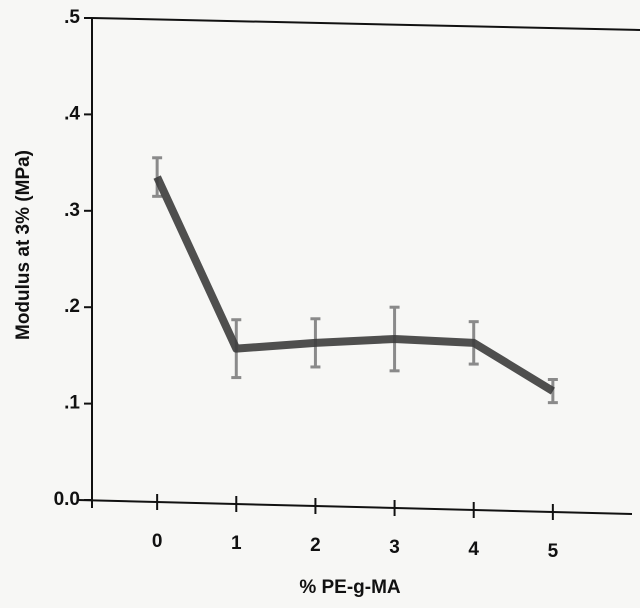 This screenshot has height=608, width=640. Describe the element at coordinates (72, 113) in the screenshot. I see `y-tick-label: .4` at that location.